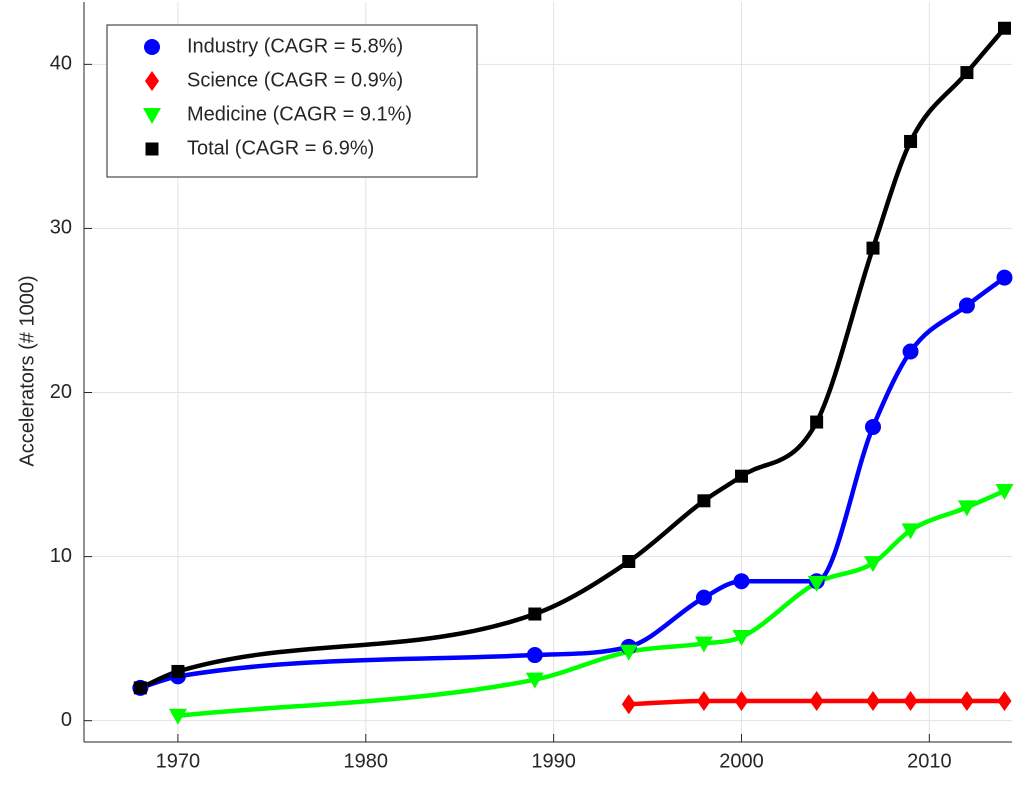  I want to click on legend-label: Total (CAGR = 6.9%), so click(280, 148).